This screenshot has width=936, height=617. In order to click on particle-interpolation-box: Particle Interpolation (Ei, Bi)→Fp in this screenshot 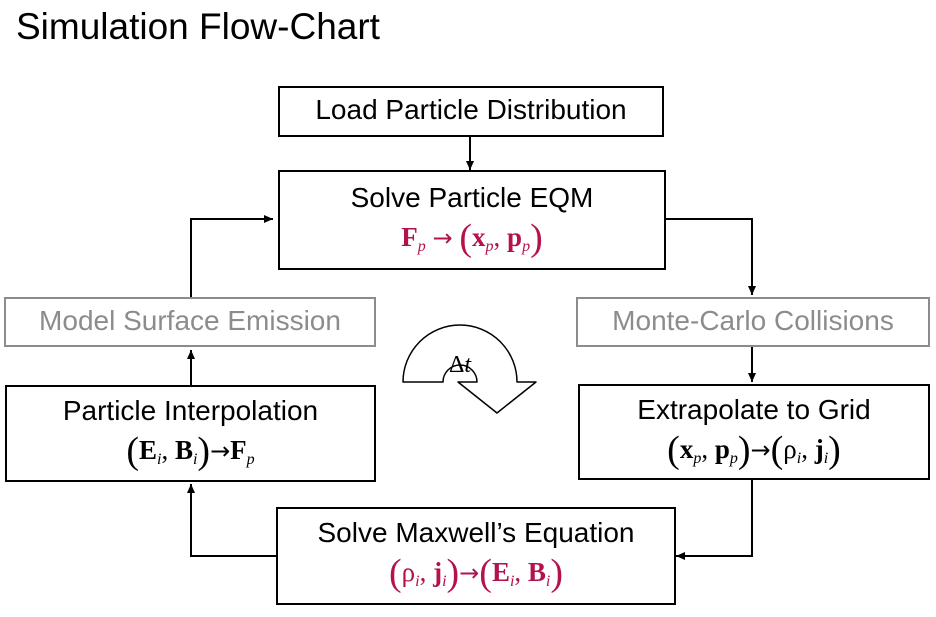, I will do `click(190, 433)`.